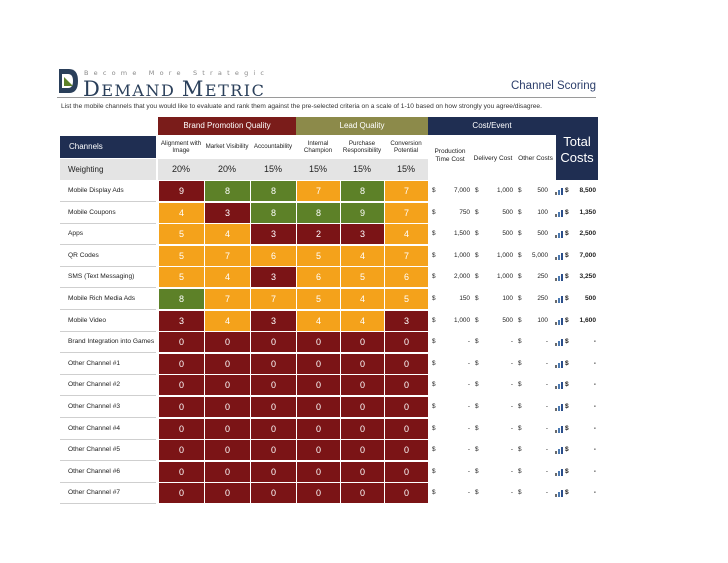  Describe the element at coordinates (462, 233) in the screenshot. I see `production-cost-value: 1,500` at that location.